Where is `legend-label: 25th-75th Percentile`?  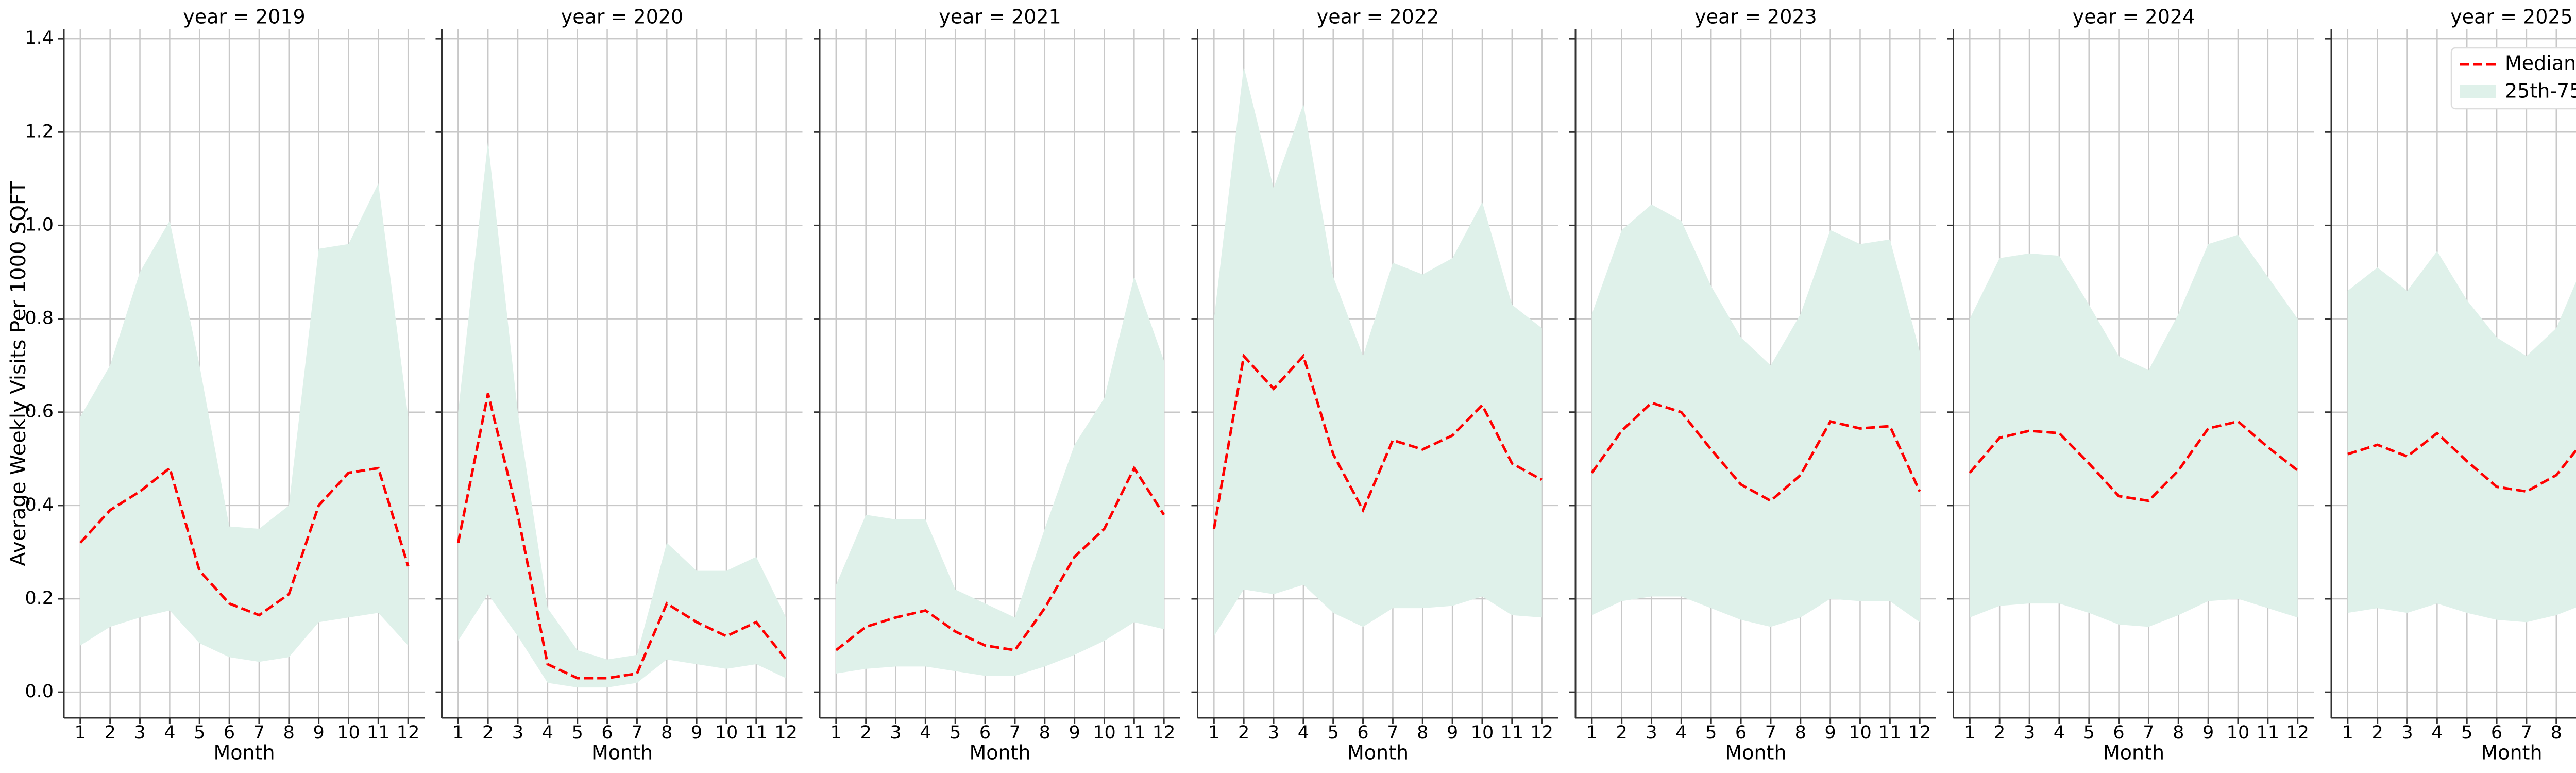
legend-label: 25th-75th Percentile is located at coordinates (2540, 91).